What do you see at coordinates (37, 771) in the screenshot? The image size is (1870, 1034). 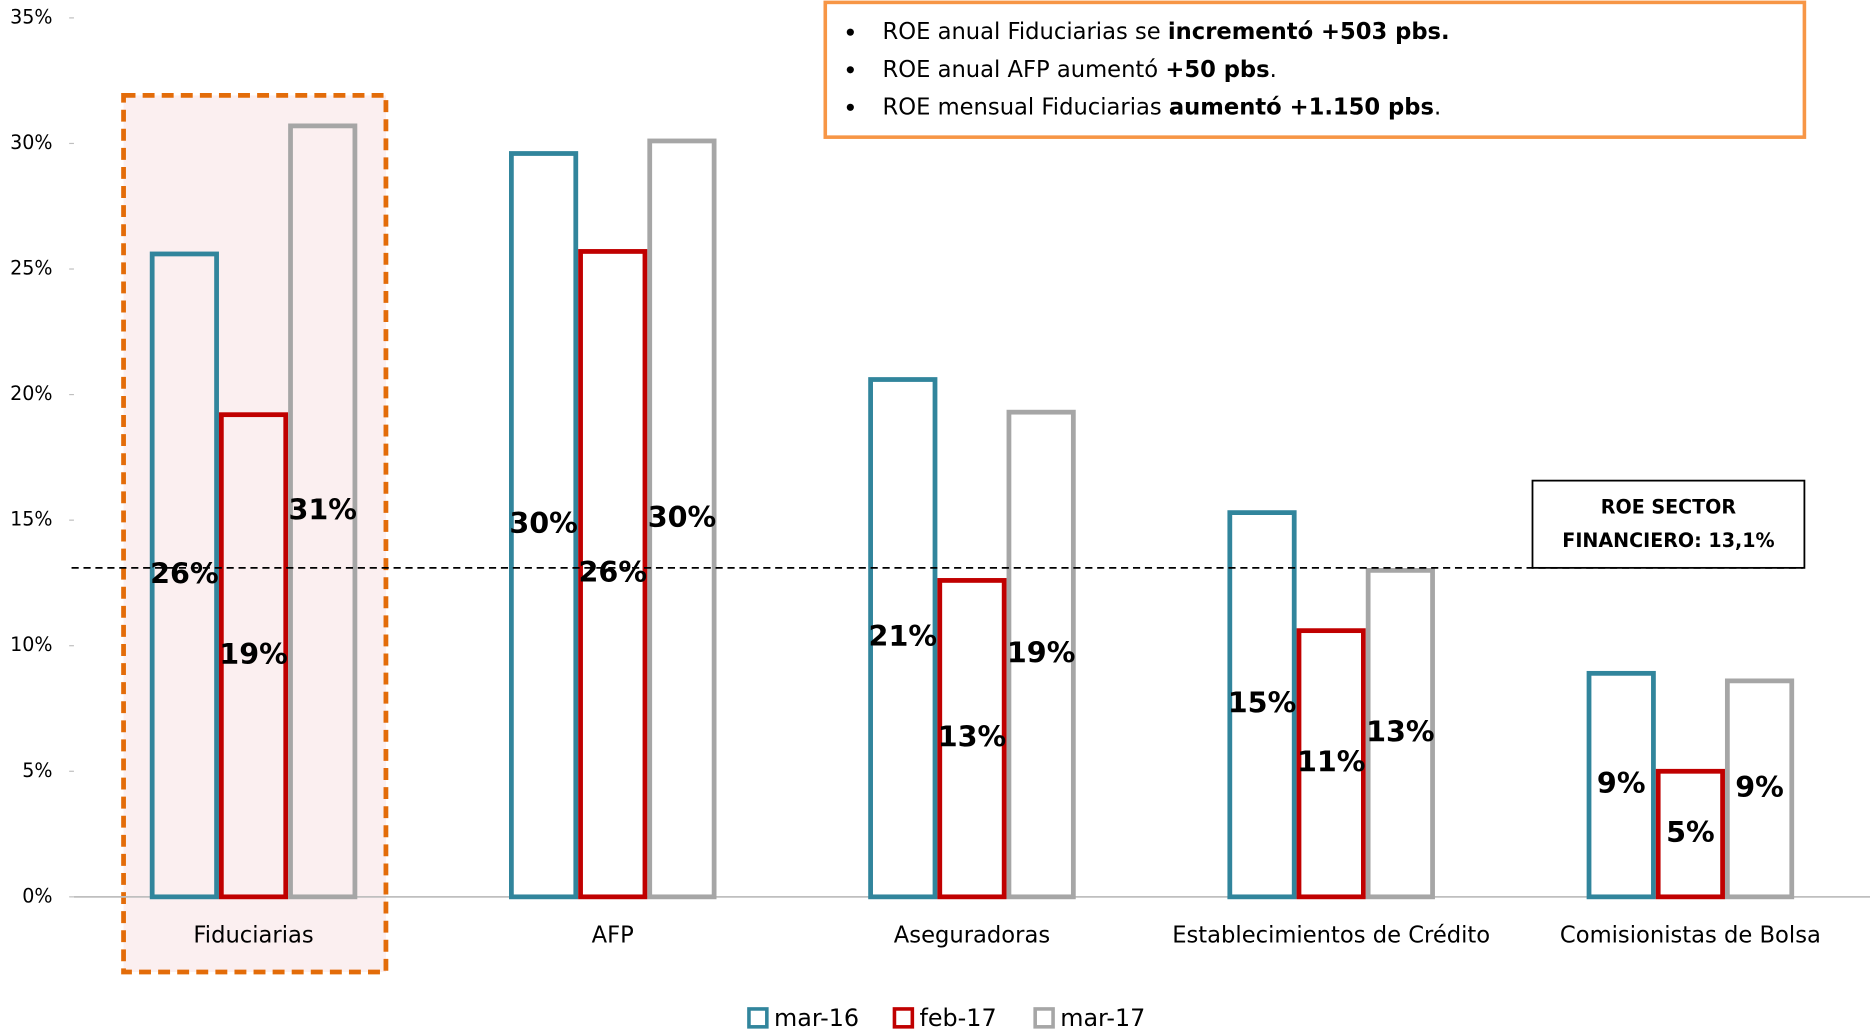 I see `y-tick-label: 5%` at bounding box center [37, 771].